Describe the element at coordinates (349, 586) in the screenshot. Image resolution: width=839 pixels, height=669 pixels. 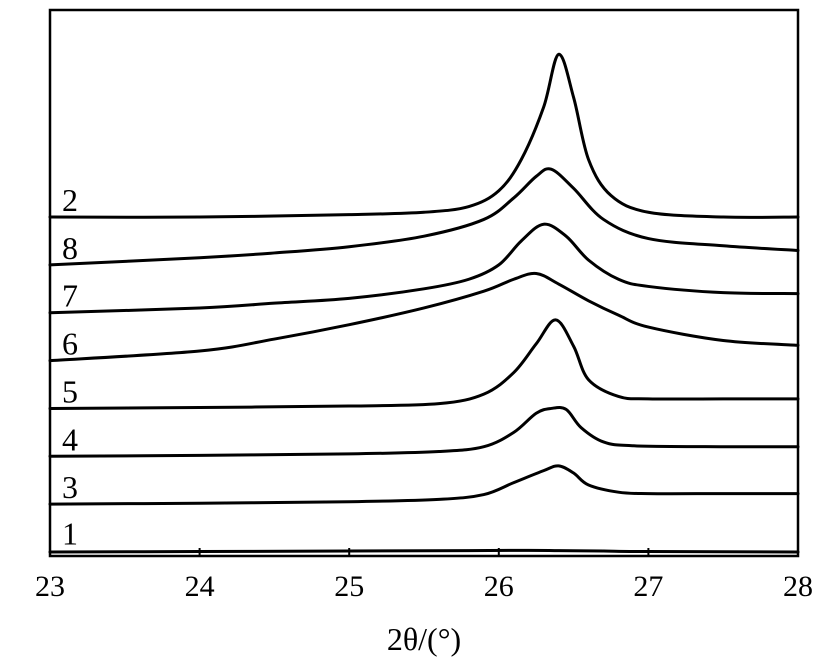
I see `x-tick-label: 25` at that location.